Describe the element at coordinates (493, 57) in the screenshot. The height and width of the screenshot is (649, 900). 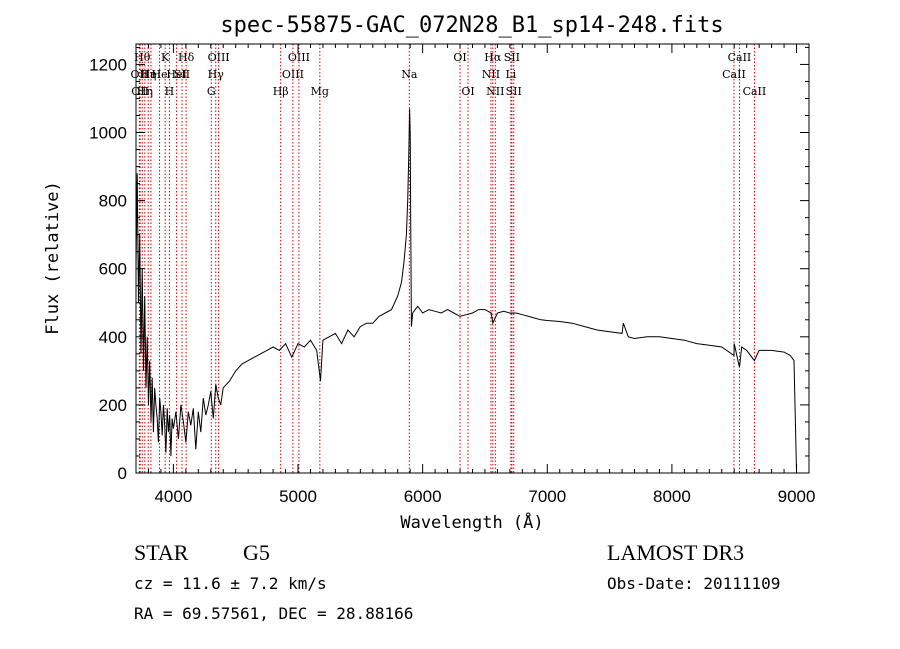
I see `line-marker-label: Hα` at that location.